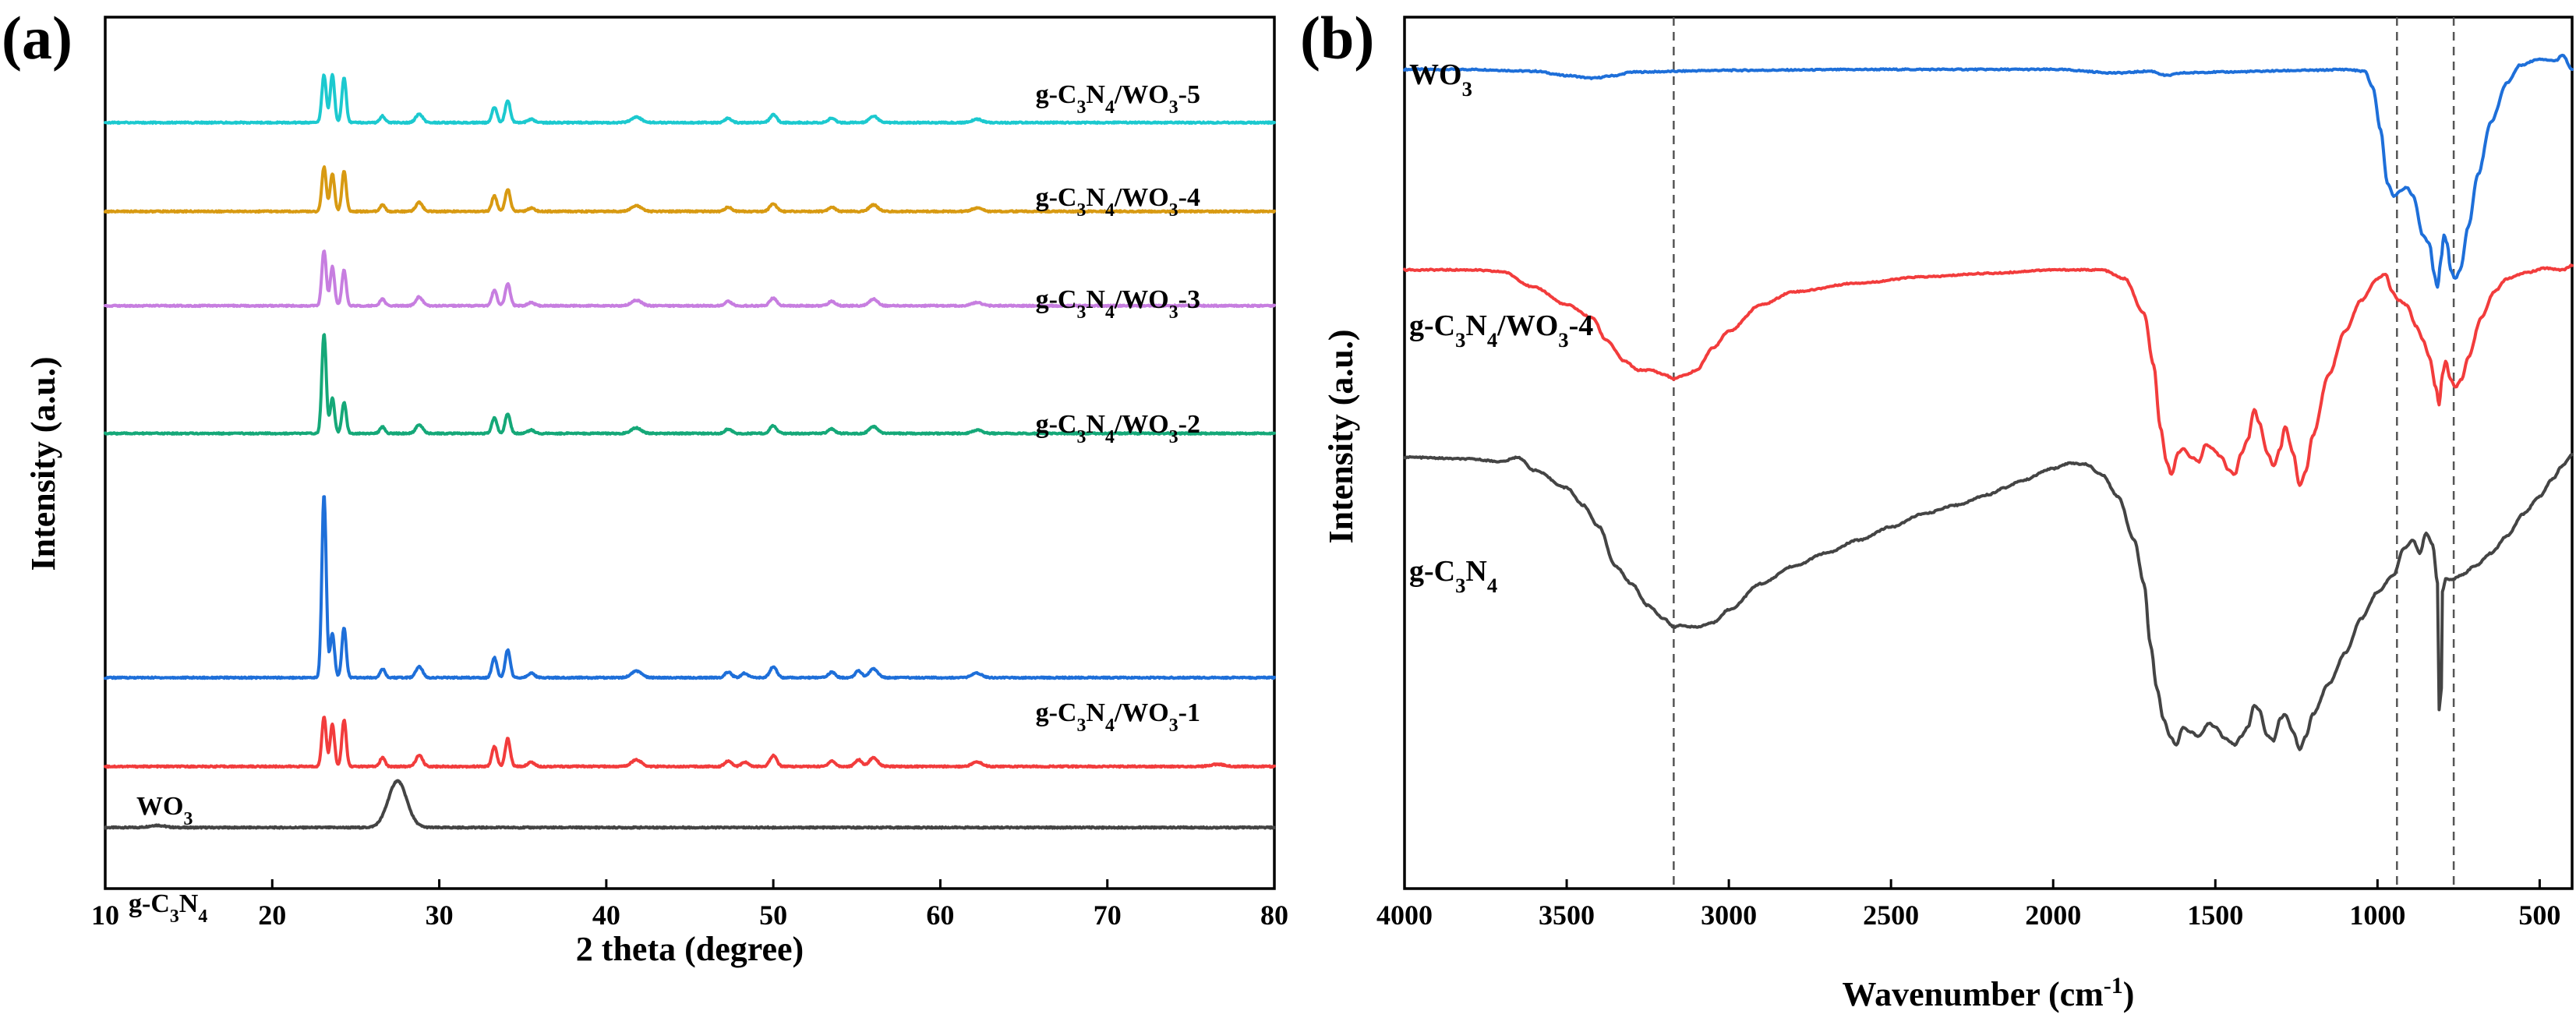 This screenshot has width=2576, height=1025. I want to click on panel-b-letter: (b), so click(1337, 38).